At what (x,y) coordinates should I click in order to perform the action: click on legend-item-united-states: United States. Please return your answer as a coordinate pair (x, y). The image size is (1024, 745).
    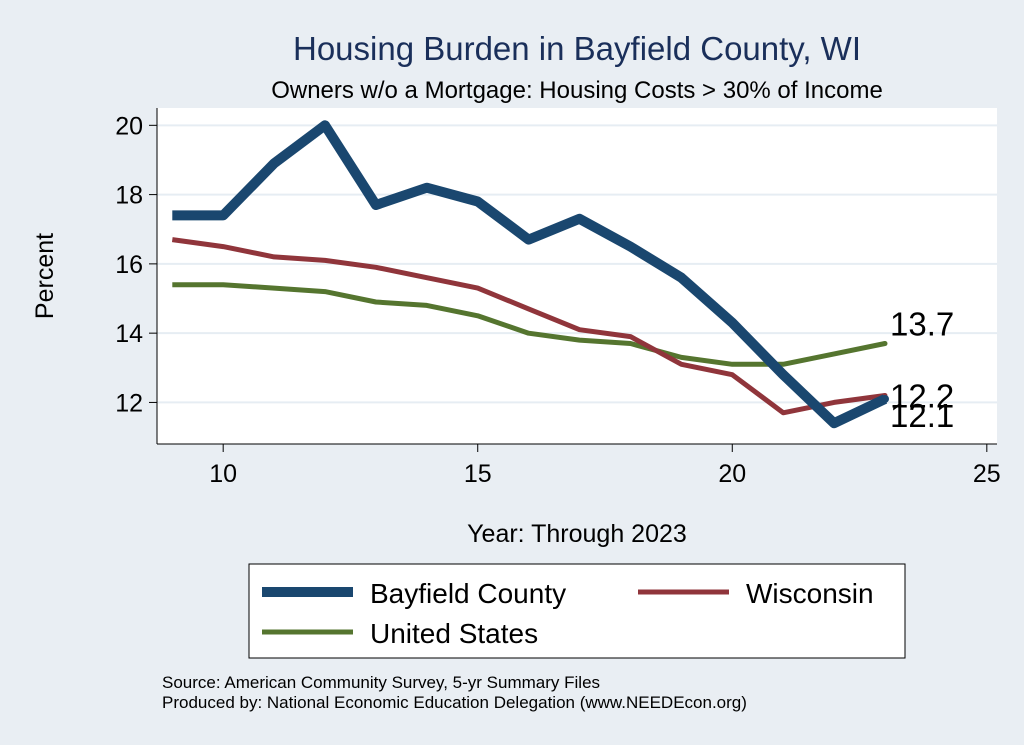
    Looking at the image, I should click on (400, 633).